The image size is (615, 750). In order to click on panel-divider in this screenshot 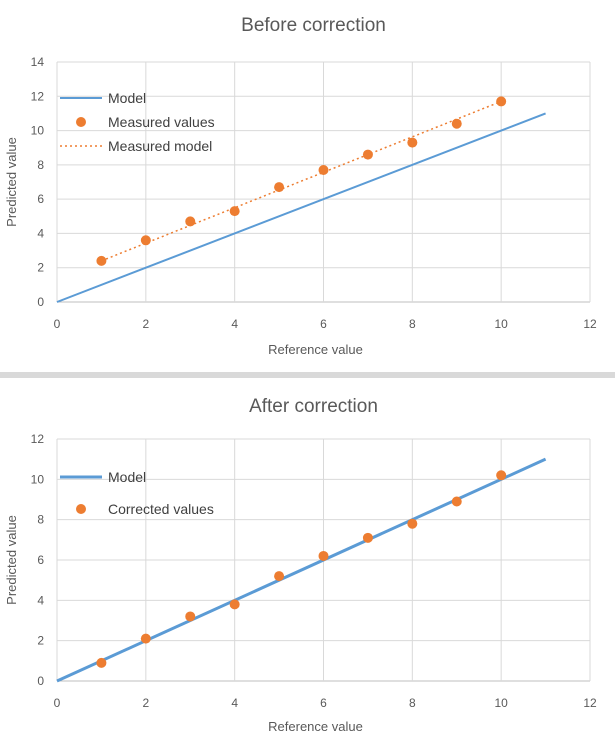, I will do `click(307, 375)`.